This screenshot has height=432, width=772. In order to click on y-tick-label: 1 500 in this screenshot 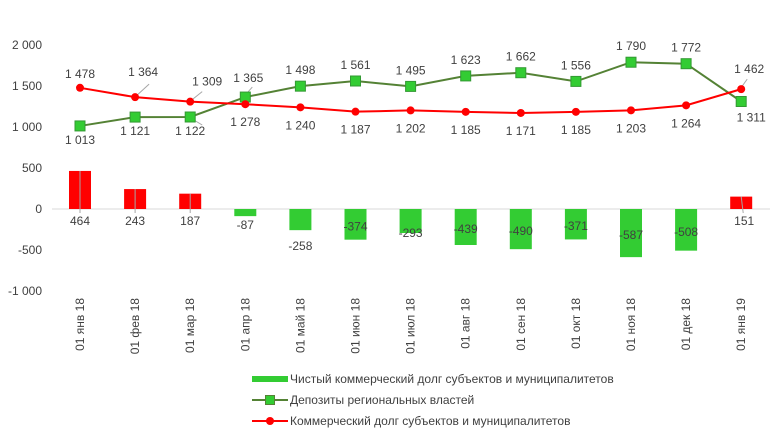, I will do `click(27, 86)`.